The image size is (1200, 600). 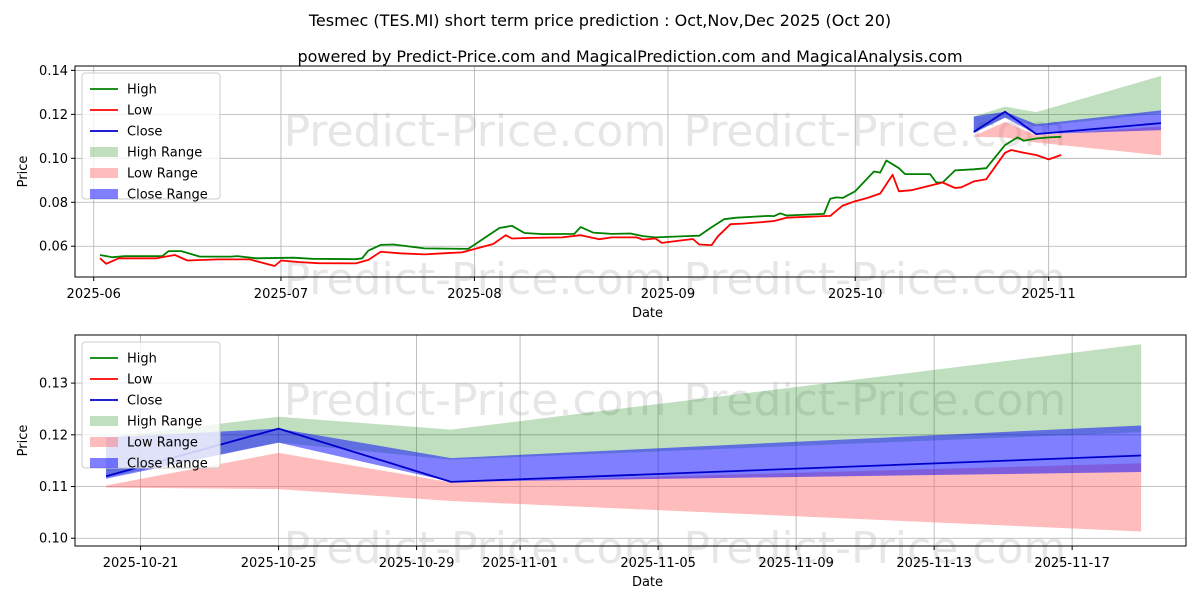 What do you see at coordinates (520, 563) in the screenshot?
I see `x-tick-label: 2025-11-01` at bounding box center [520, 563].